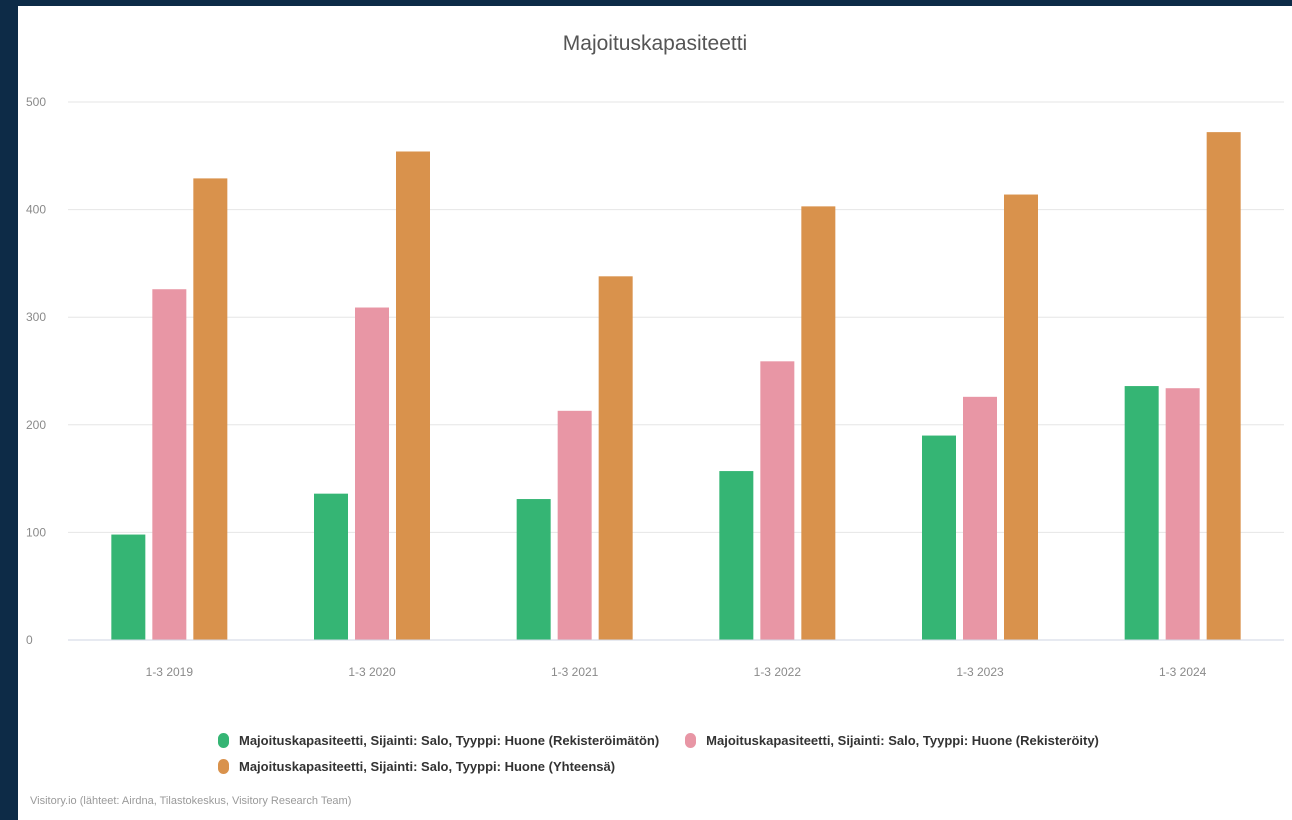 This screenshot has height=820, width=1292. What do you see at coordinates (778, 672) in the screenshot?
I see `x-tick-label: 1-3 2022` at bounding box center [778, 672].